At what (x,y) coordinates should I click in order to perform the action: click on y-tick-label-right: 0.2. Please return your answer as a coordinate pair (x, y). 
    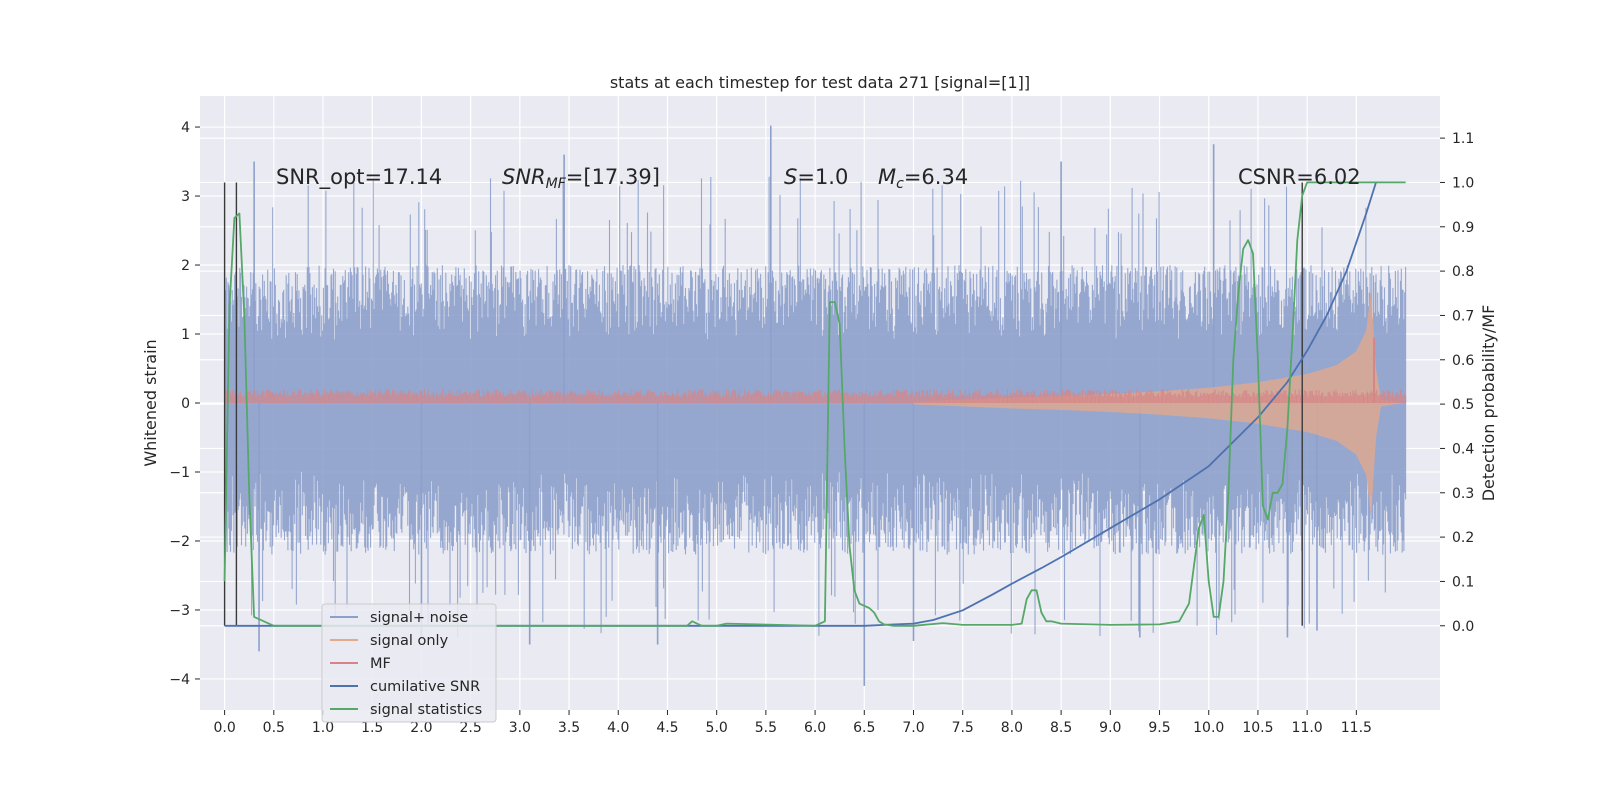
    Looking at the image, I should click on (1463, 538).